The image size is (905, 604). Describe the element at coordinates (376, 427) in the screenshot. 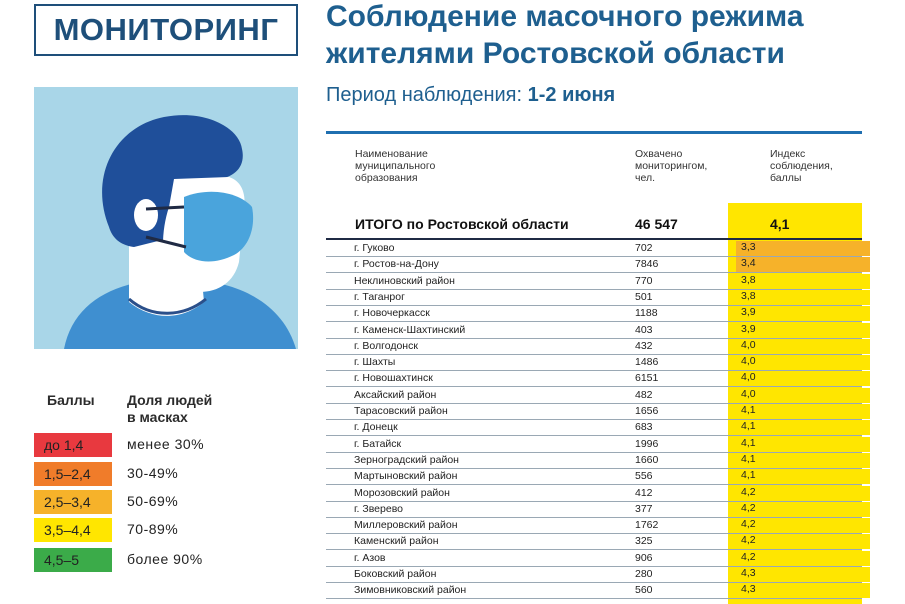

I see `row-municipality: г. Донецк` at that location.